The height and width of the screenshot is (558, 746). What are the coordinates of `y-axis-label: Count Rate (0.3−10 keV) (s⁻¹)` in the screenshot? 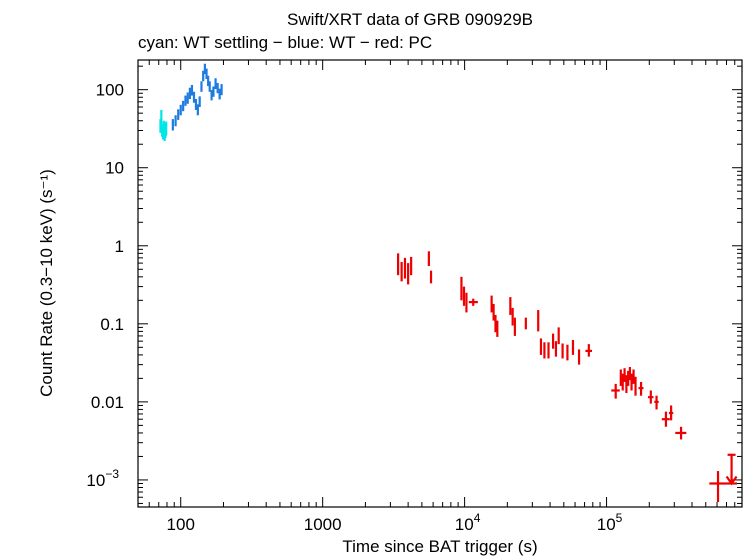 It's located at (46, 283).